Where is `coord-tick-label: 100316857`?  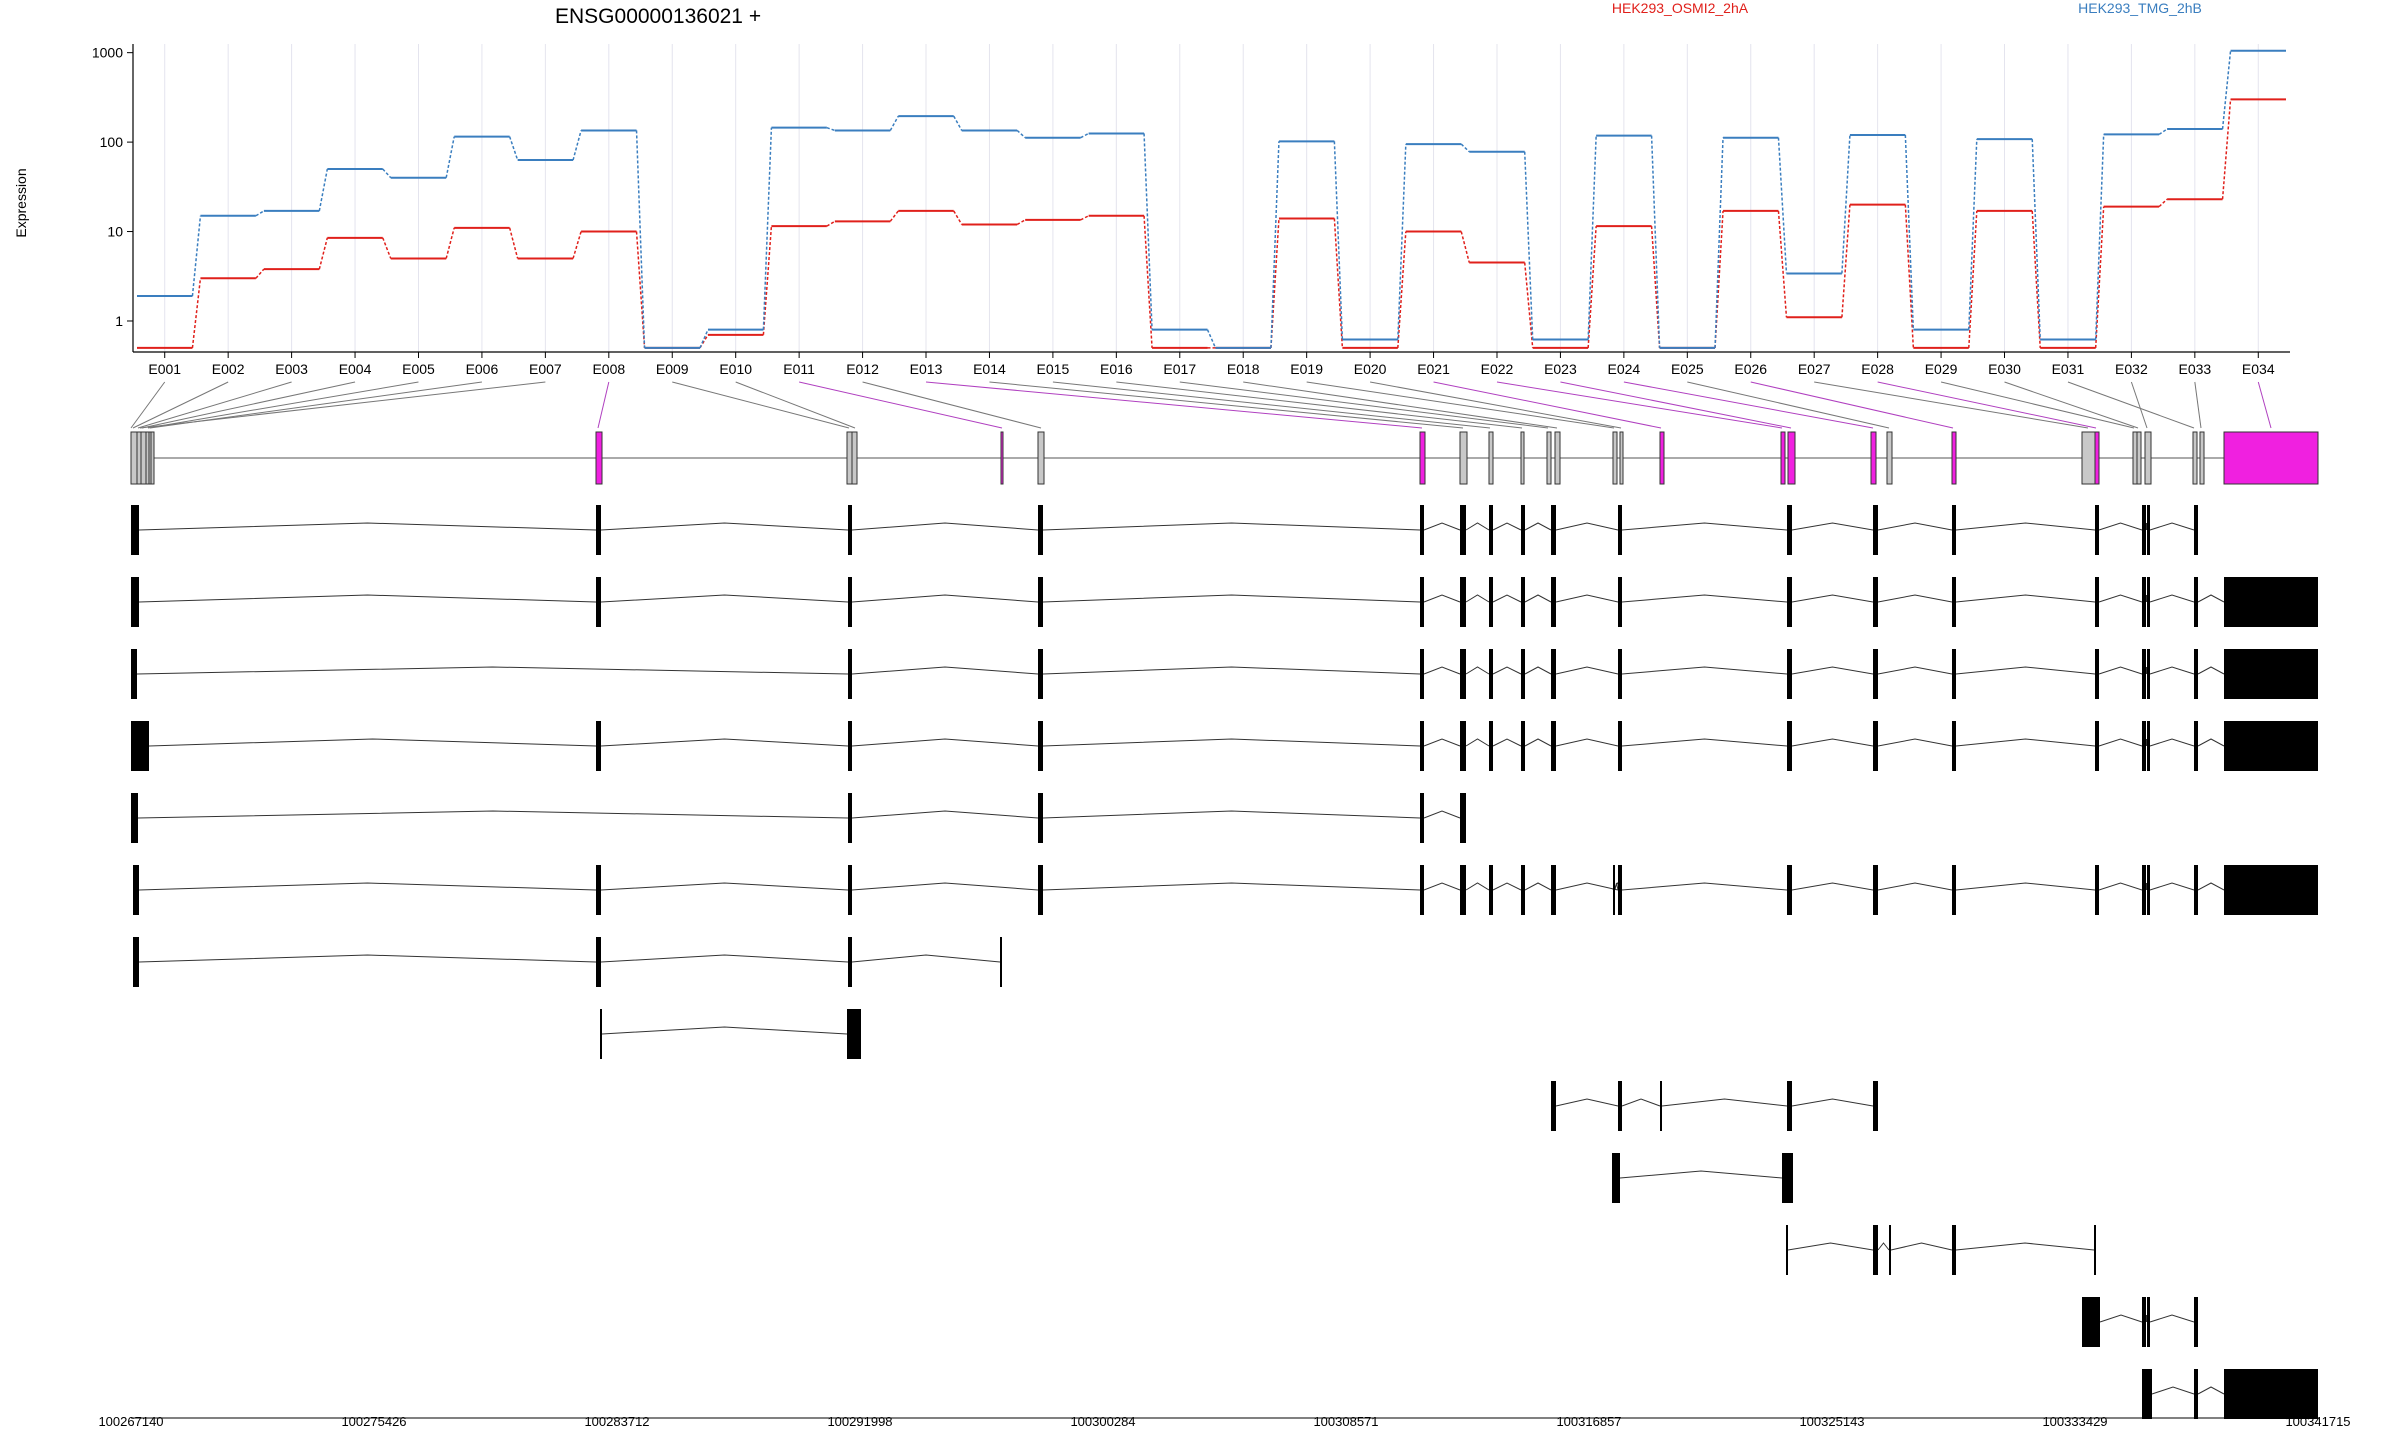
coord-tick-label: 100316857 is located at coordinates (1588, 1421).